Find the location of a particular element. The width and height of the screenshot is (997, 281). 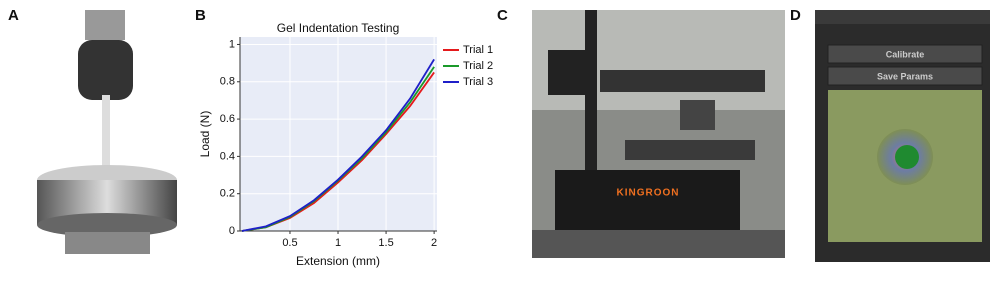

photo-a is located at coordinates (107, 132).